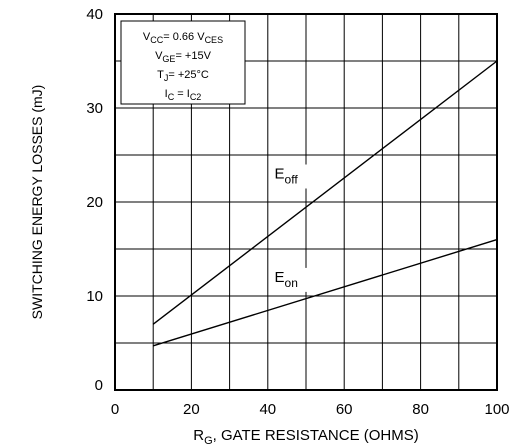 The image size is (519, 448). I want to click on x-tick-label: 40, so click(267, 409).